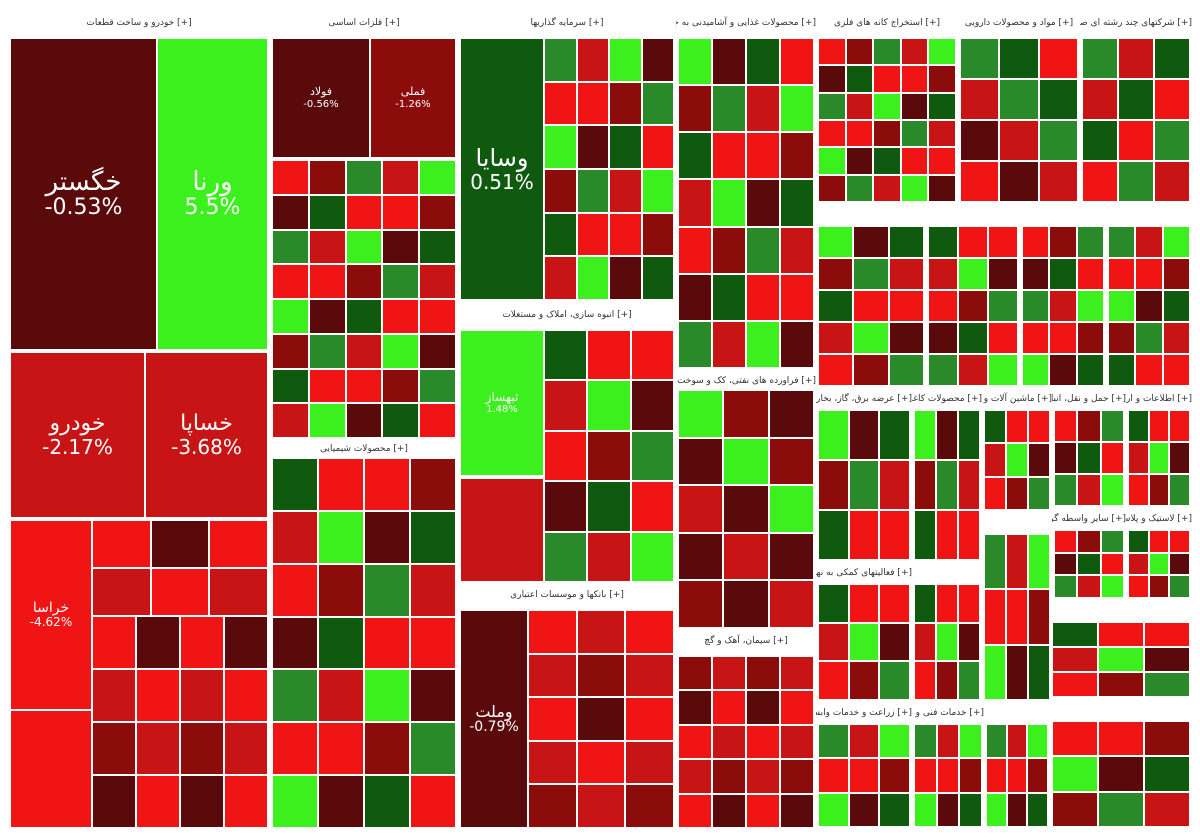 The height and width of the screenshot is (840, 1200). I want to click on stock-tile-0-1: ورنا 5.5%, so click(212, 194).